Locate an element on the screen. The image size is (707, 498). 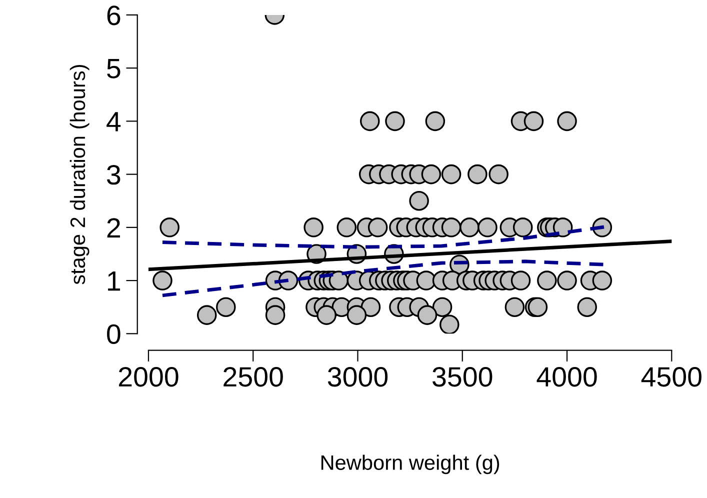
y-tick-label: 3 is located at coordinates (113, 174).